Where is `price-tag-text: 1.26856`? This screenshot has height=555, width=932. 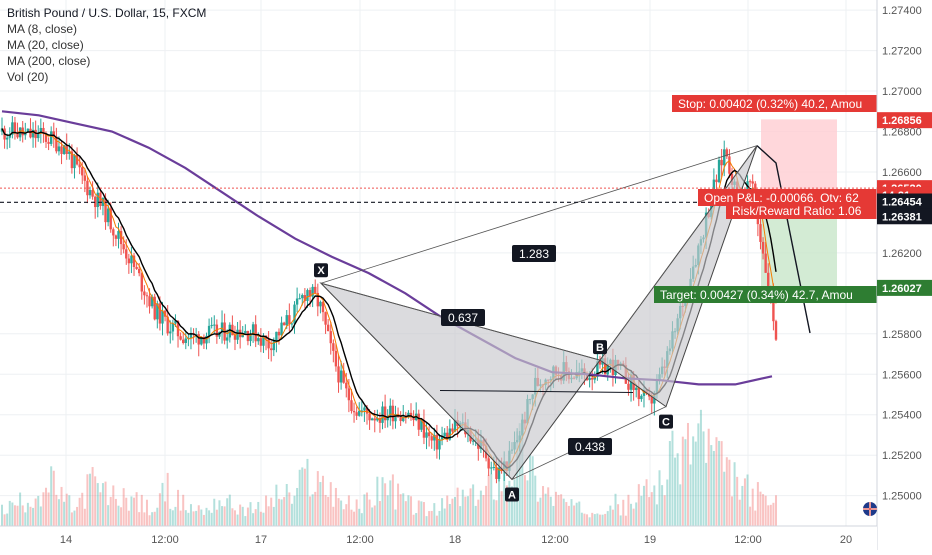 price-tag-text: 1.26856 is located at coordinates (902, 121).